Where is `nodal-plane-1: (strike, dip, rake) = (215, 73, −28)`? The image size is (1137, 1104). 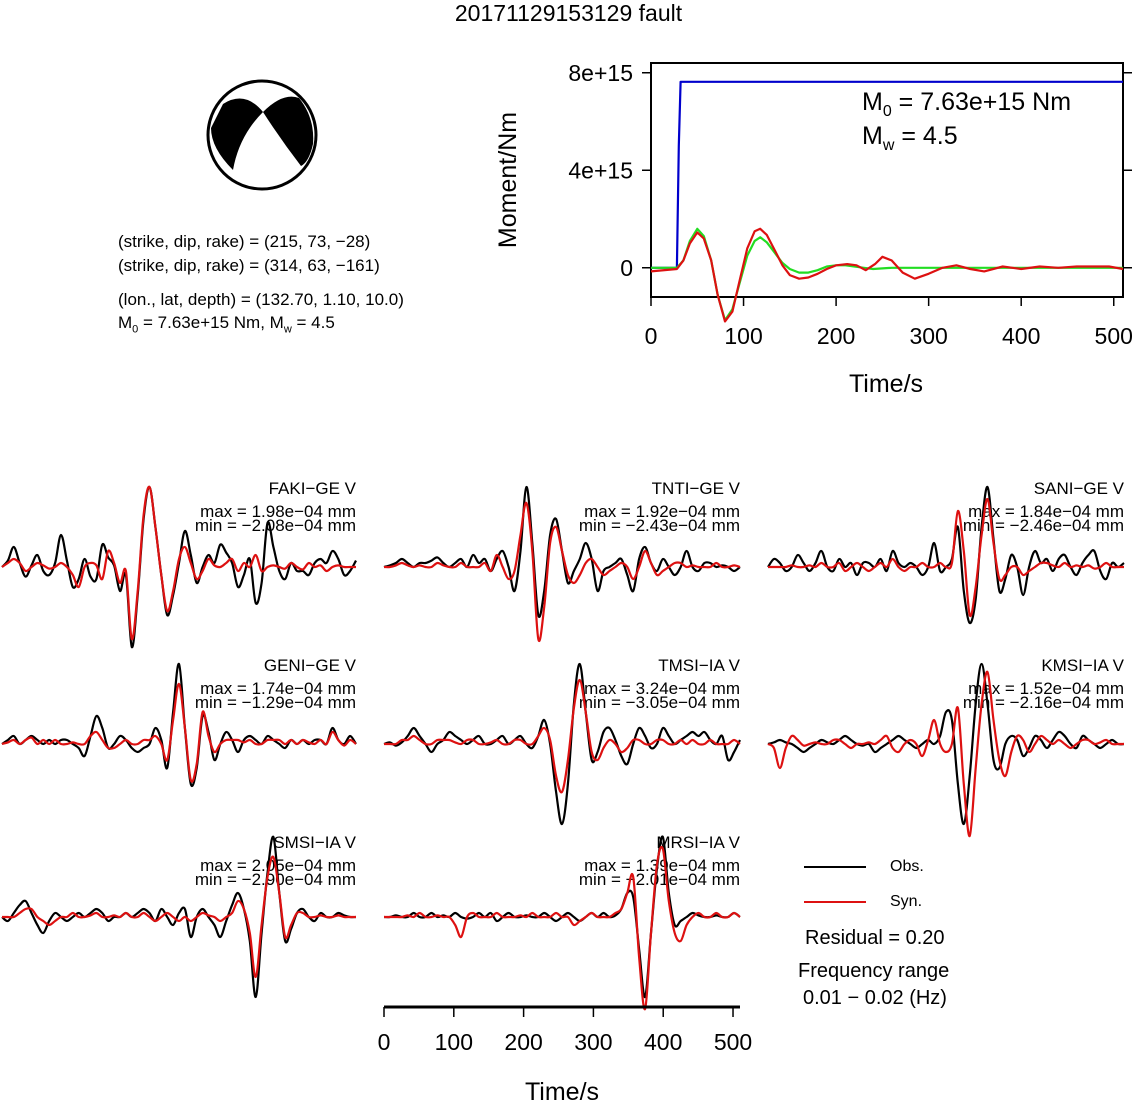 nodal-plane-1: (strike, dip, rake) = (215, 73, −28) is located at coordinates (244, 241).